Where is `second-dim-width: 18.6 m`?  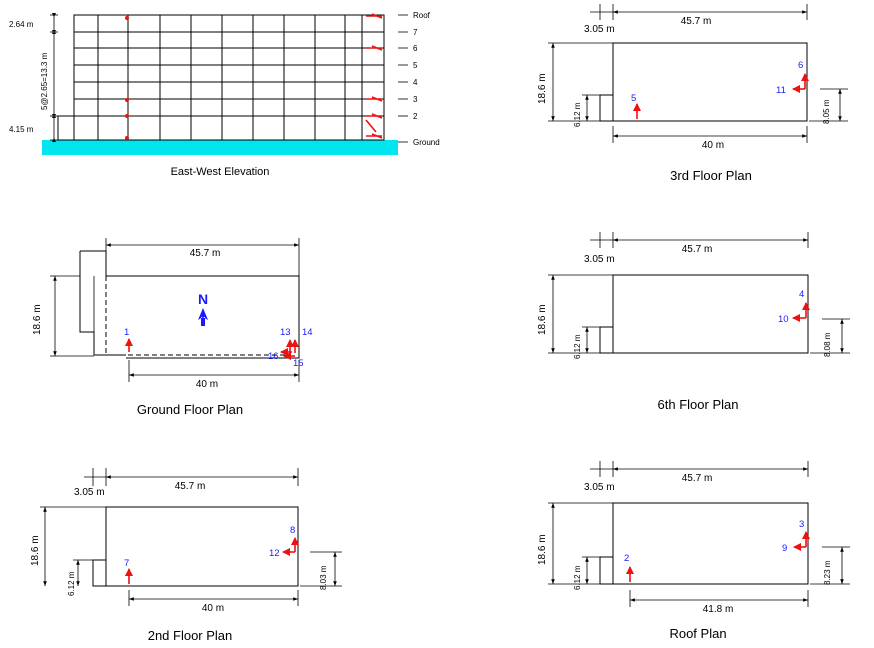
second-dim-width: 18.6 m is located at coordinates (35, 550).